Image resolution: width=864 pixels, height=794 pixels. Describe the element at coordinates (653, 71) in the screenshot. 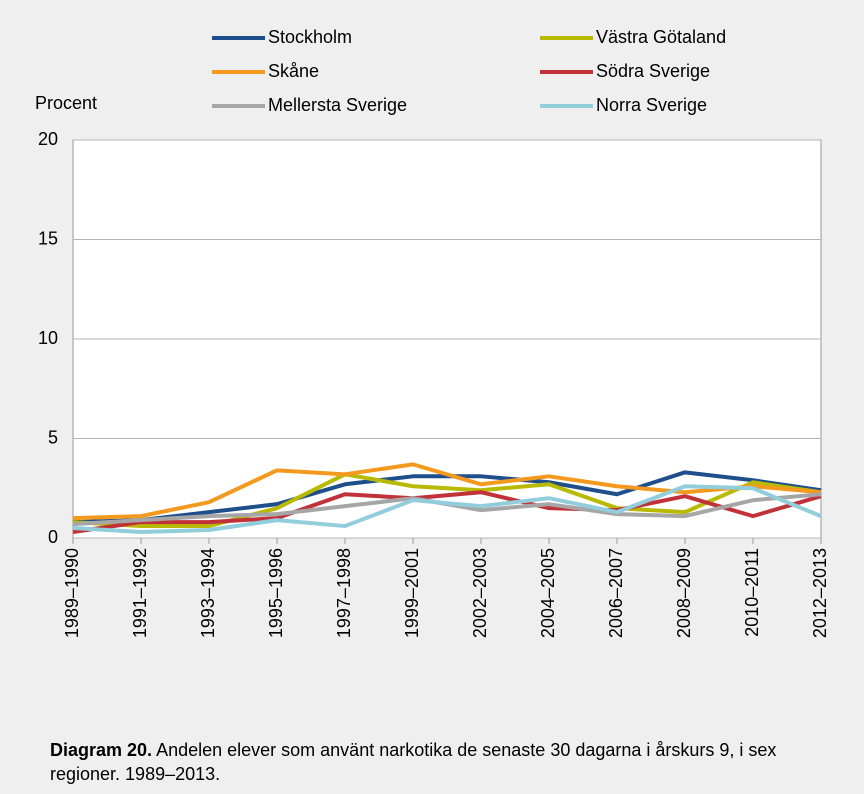

I see `legend-label: Södra Sverige` at that location.